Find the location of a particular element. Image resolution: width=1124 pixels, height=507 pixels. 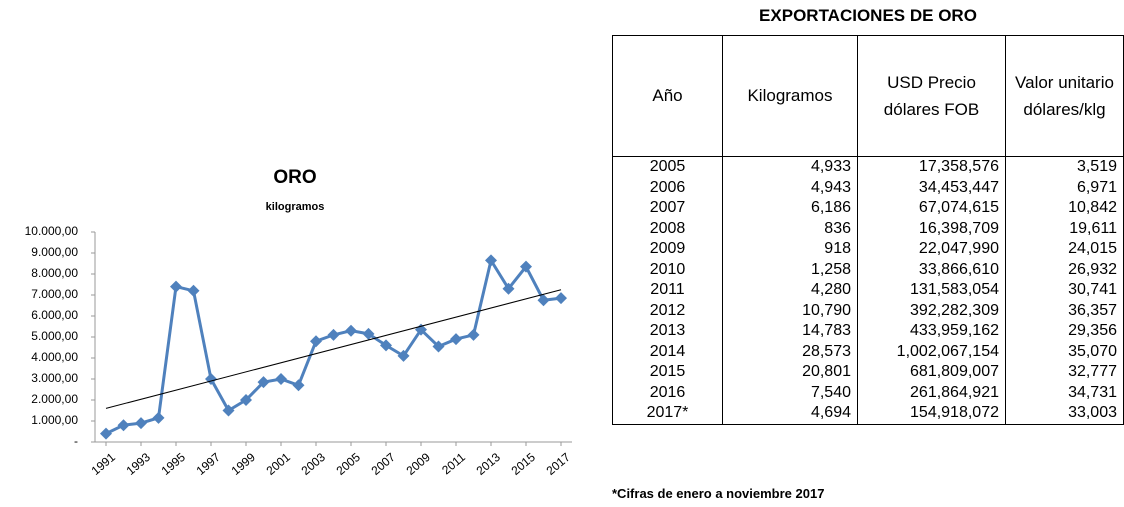

row: 2015 20,801 681,809,007 32,777 is located at coordinates (868, 372).